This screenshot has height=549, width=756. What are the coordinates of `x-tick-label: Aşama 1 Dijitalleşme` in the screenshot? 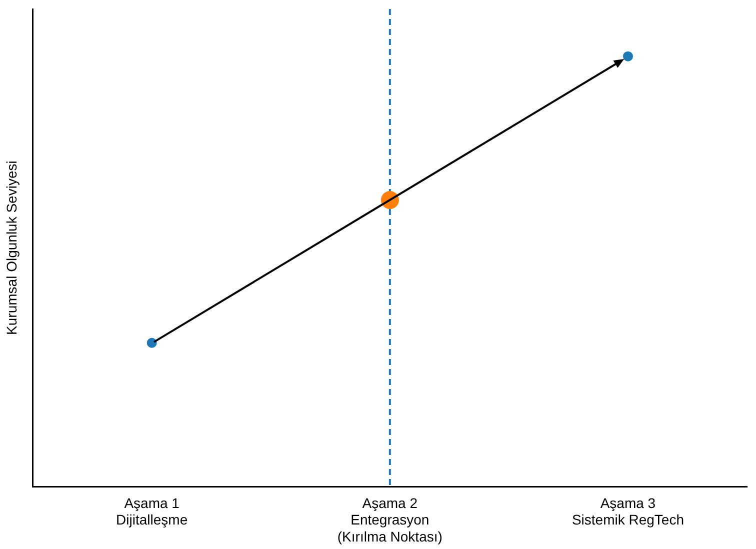 It's located at (152, 511).